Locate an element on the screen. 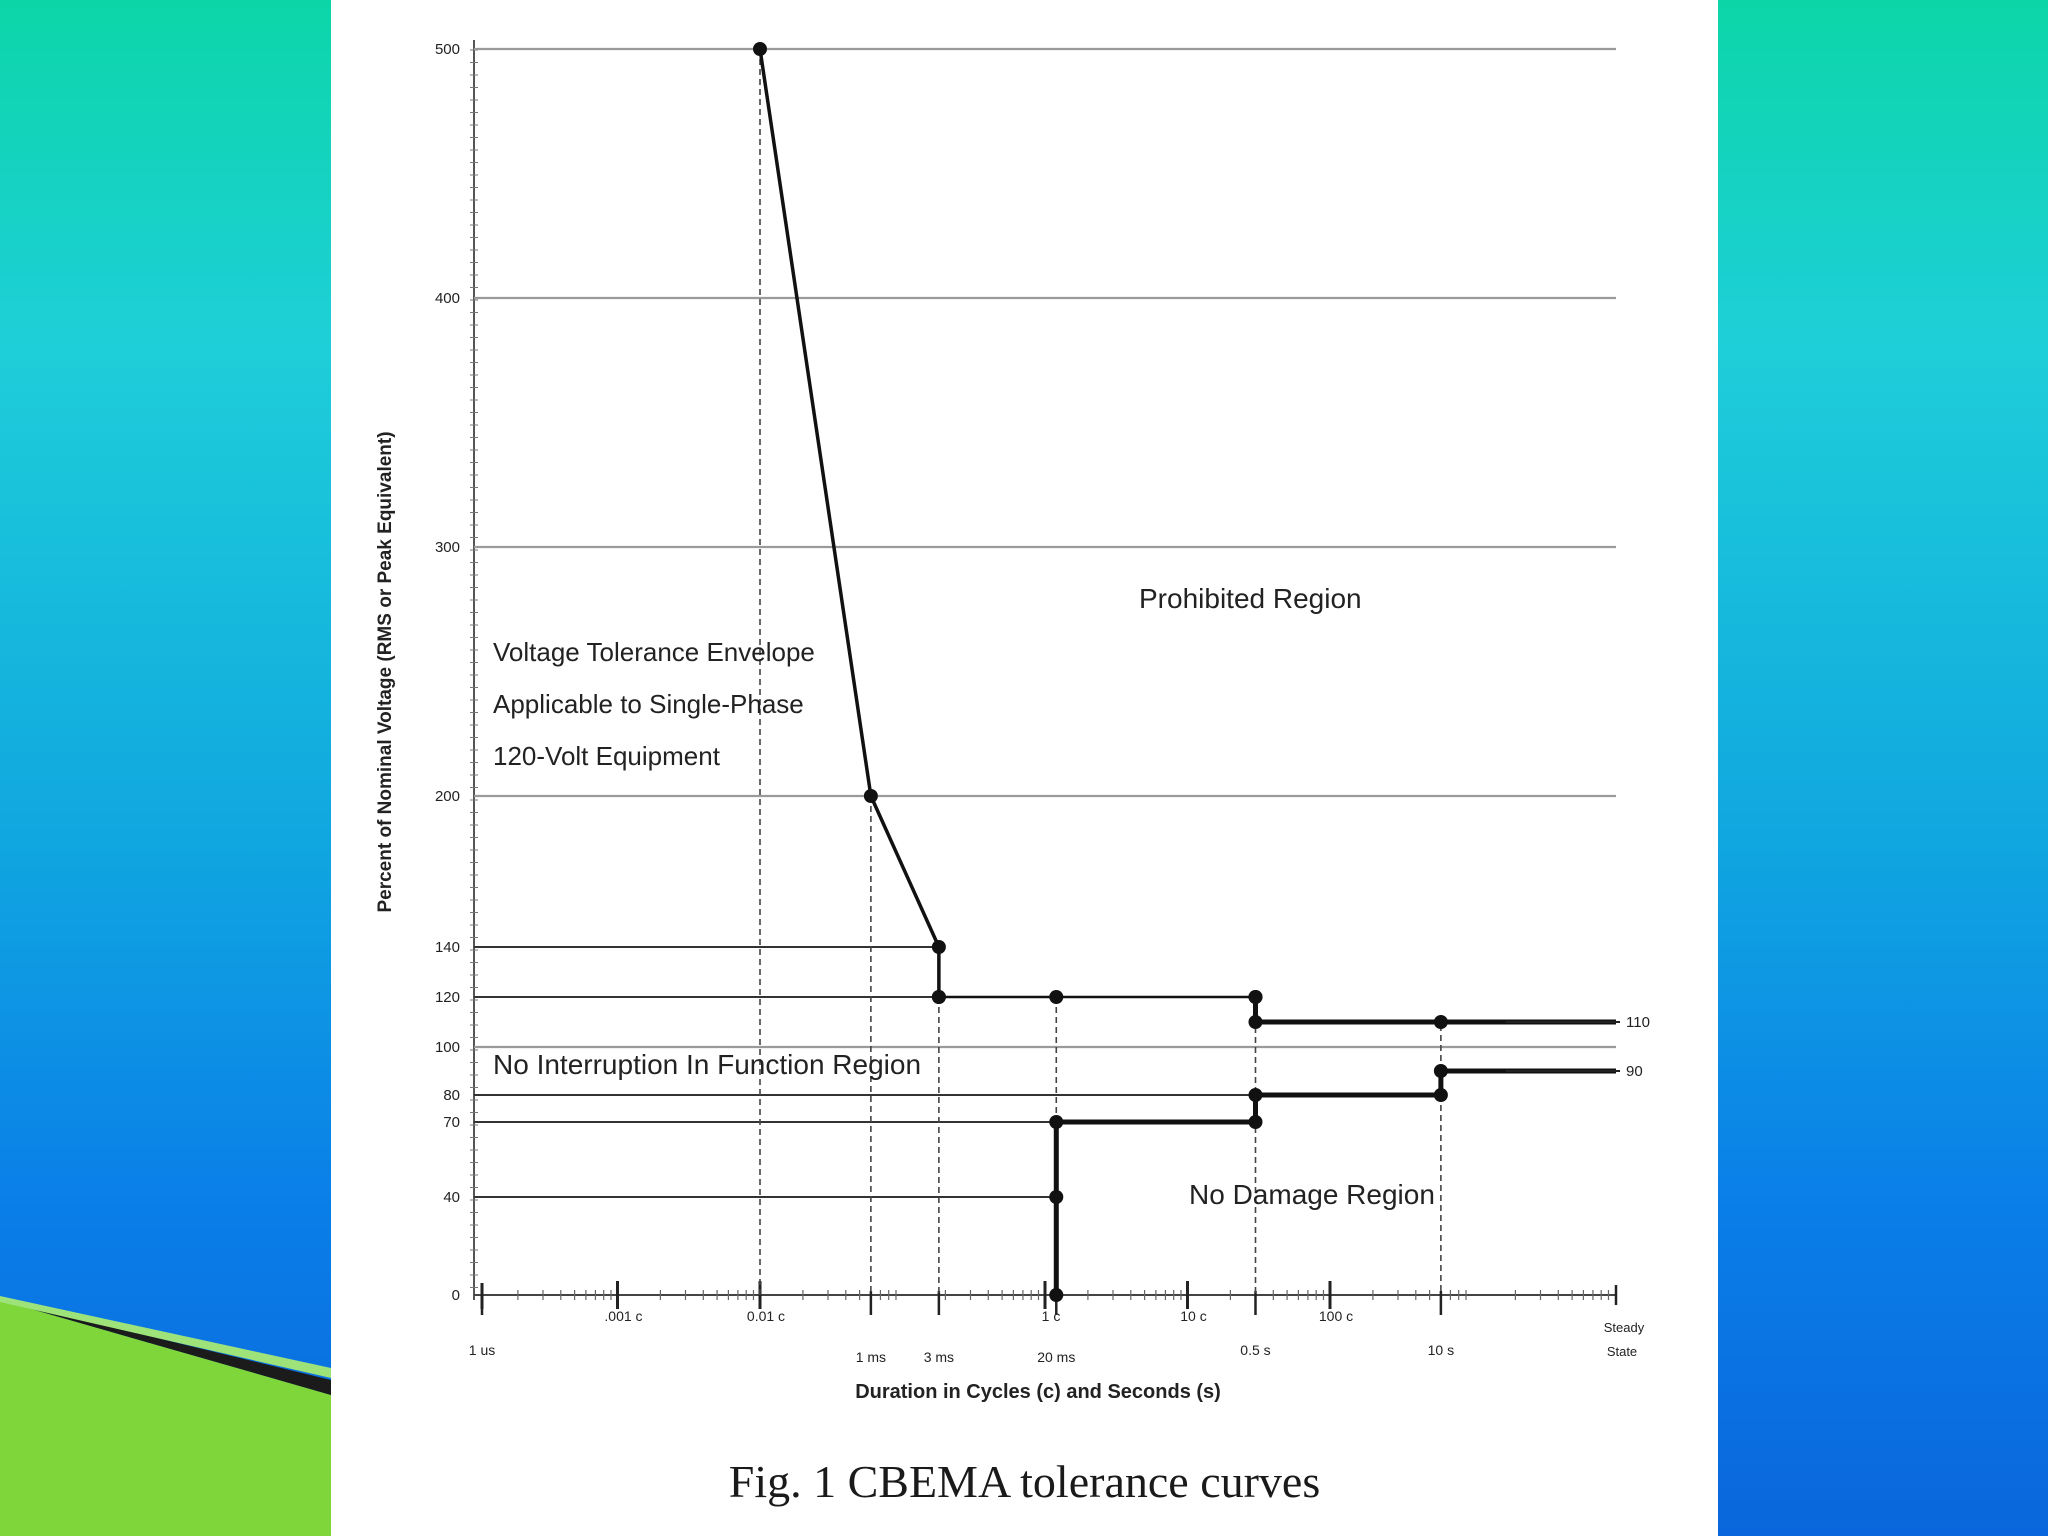  y-tick-label-140: 140 is located at coordinates (447, 947).